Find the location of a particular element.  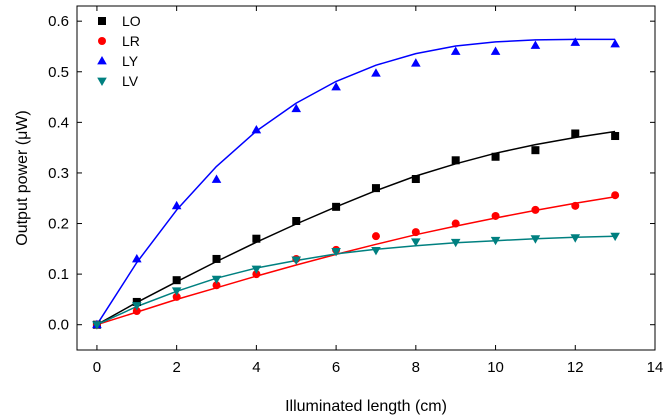

x-tick-label: 12 is located at coordinates (575, 367).